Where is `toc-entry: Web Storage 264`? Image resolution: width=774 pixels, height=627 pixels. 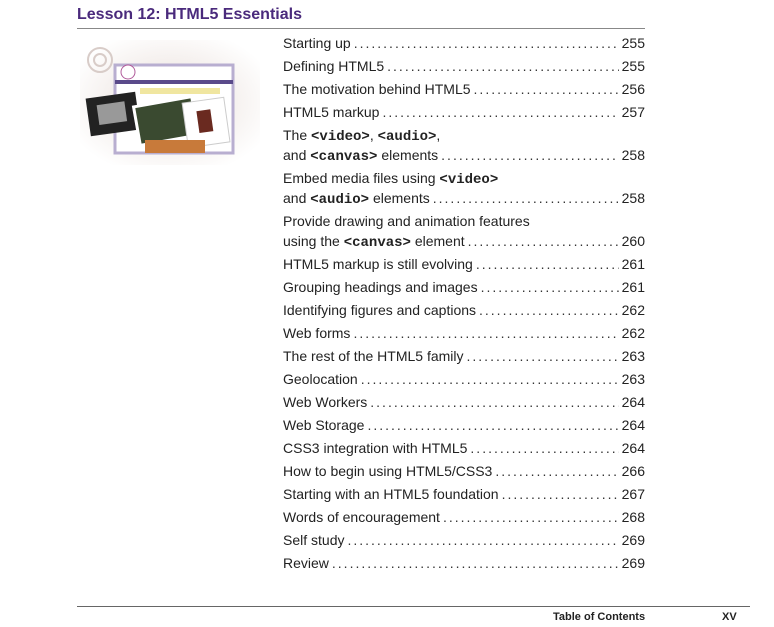
toc-entry: Web Storage 264 is located at coordinates (464, 425).